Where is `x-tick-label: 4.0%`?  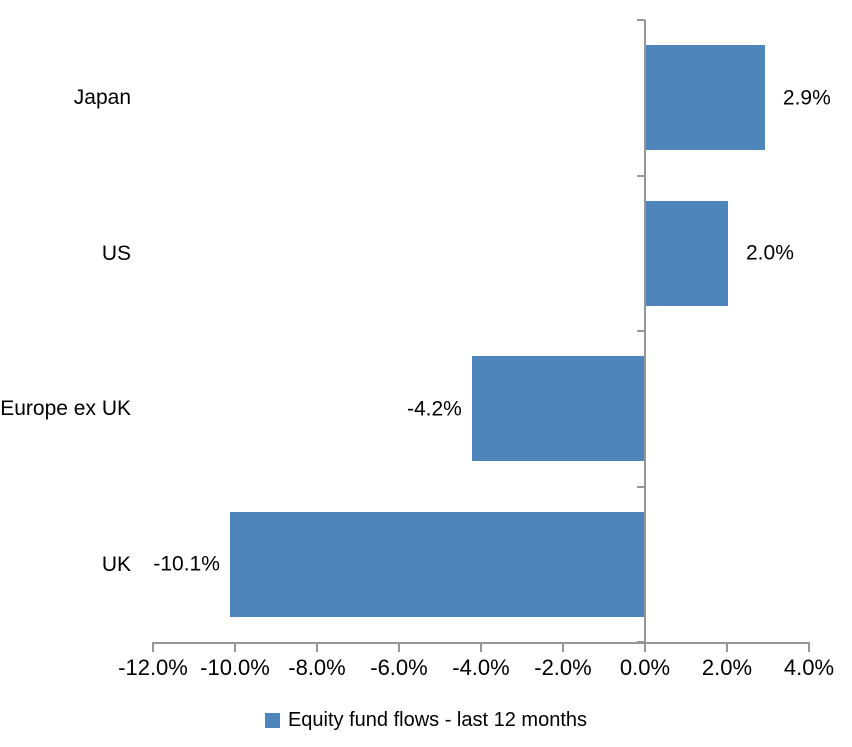
x-tick-label: 4.0% is located at coordinates (809, 667).